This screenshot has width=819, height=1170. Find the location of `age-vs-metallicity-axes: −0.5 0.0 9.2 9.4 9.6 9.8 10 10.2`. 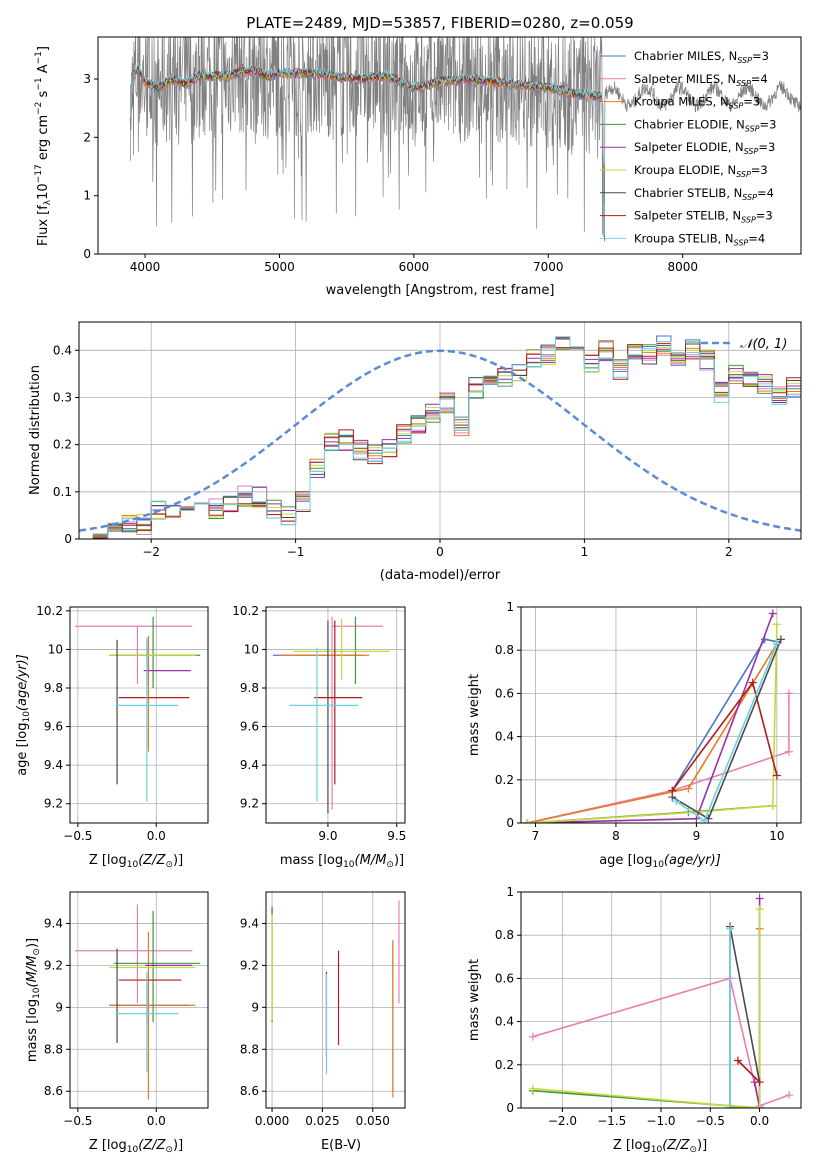

age-vs-metallicity-axes: −0.5 0.0 9.2 9.4 9.6 9.8 10 10.2 is located at coordinates (122, 723).